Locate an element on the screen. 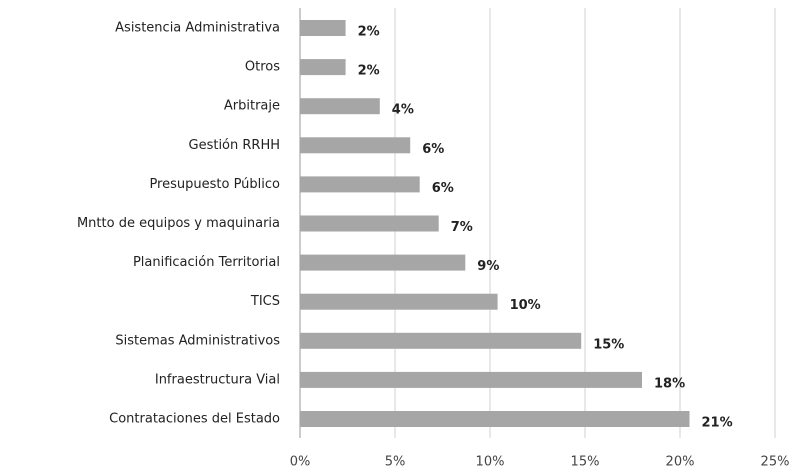 The image size is (795, 471). data-label: 9% is located at coordinates (488, 266).